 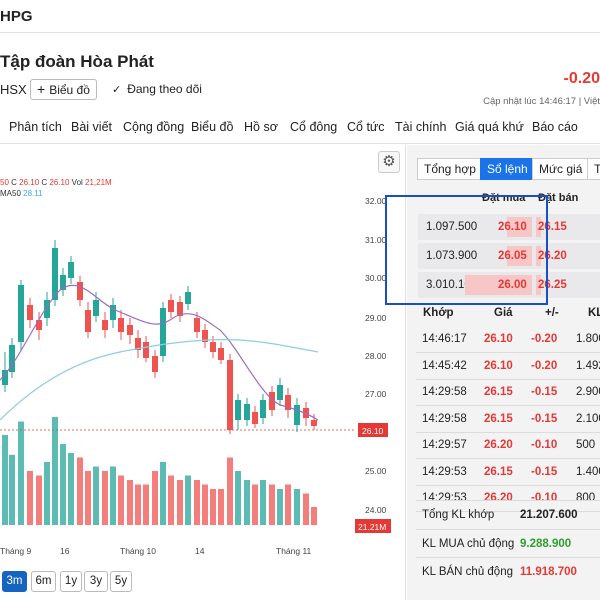 What do you see at coordinates (438, 313) in the screenshot?
I see `trades-header-time: Khớp` at bounding box center [438, 313].